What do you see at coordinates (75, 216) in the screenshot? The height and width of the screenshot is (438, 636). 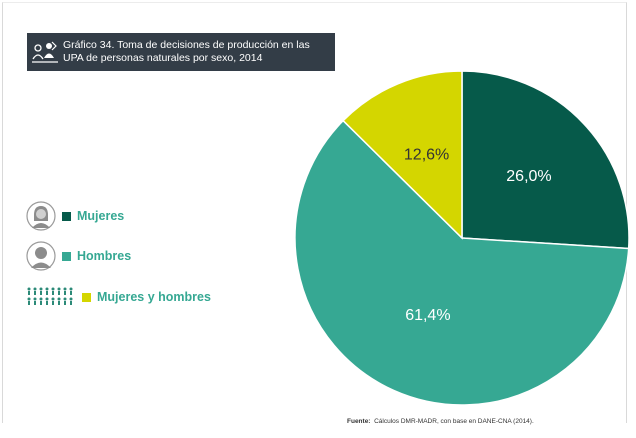 I see `legend-item-mujeres: Mujeres` at bounding box center [75, 216].